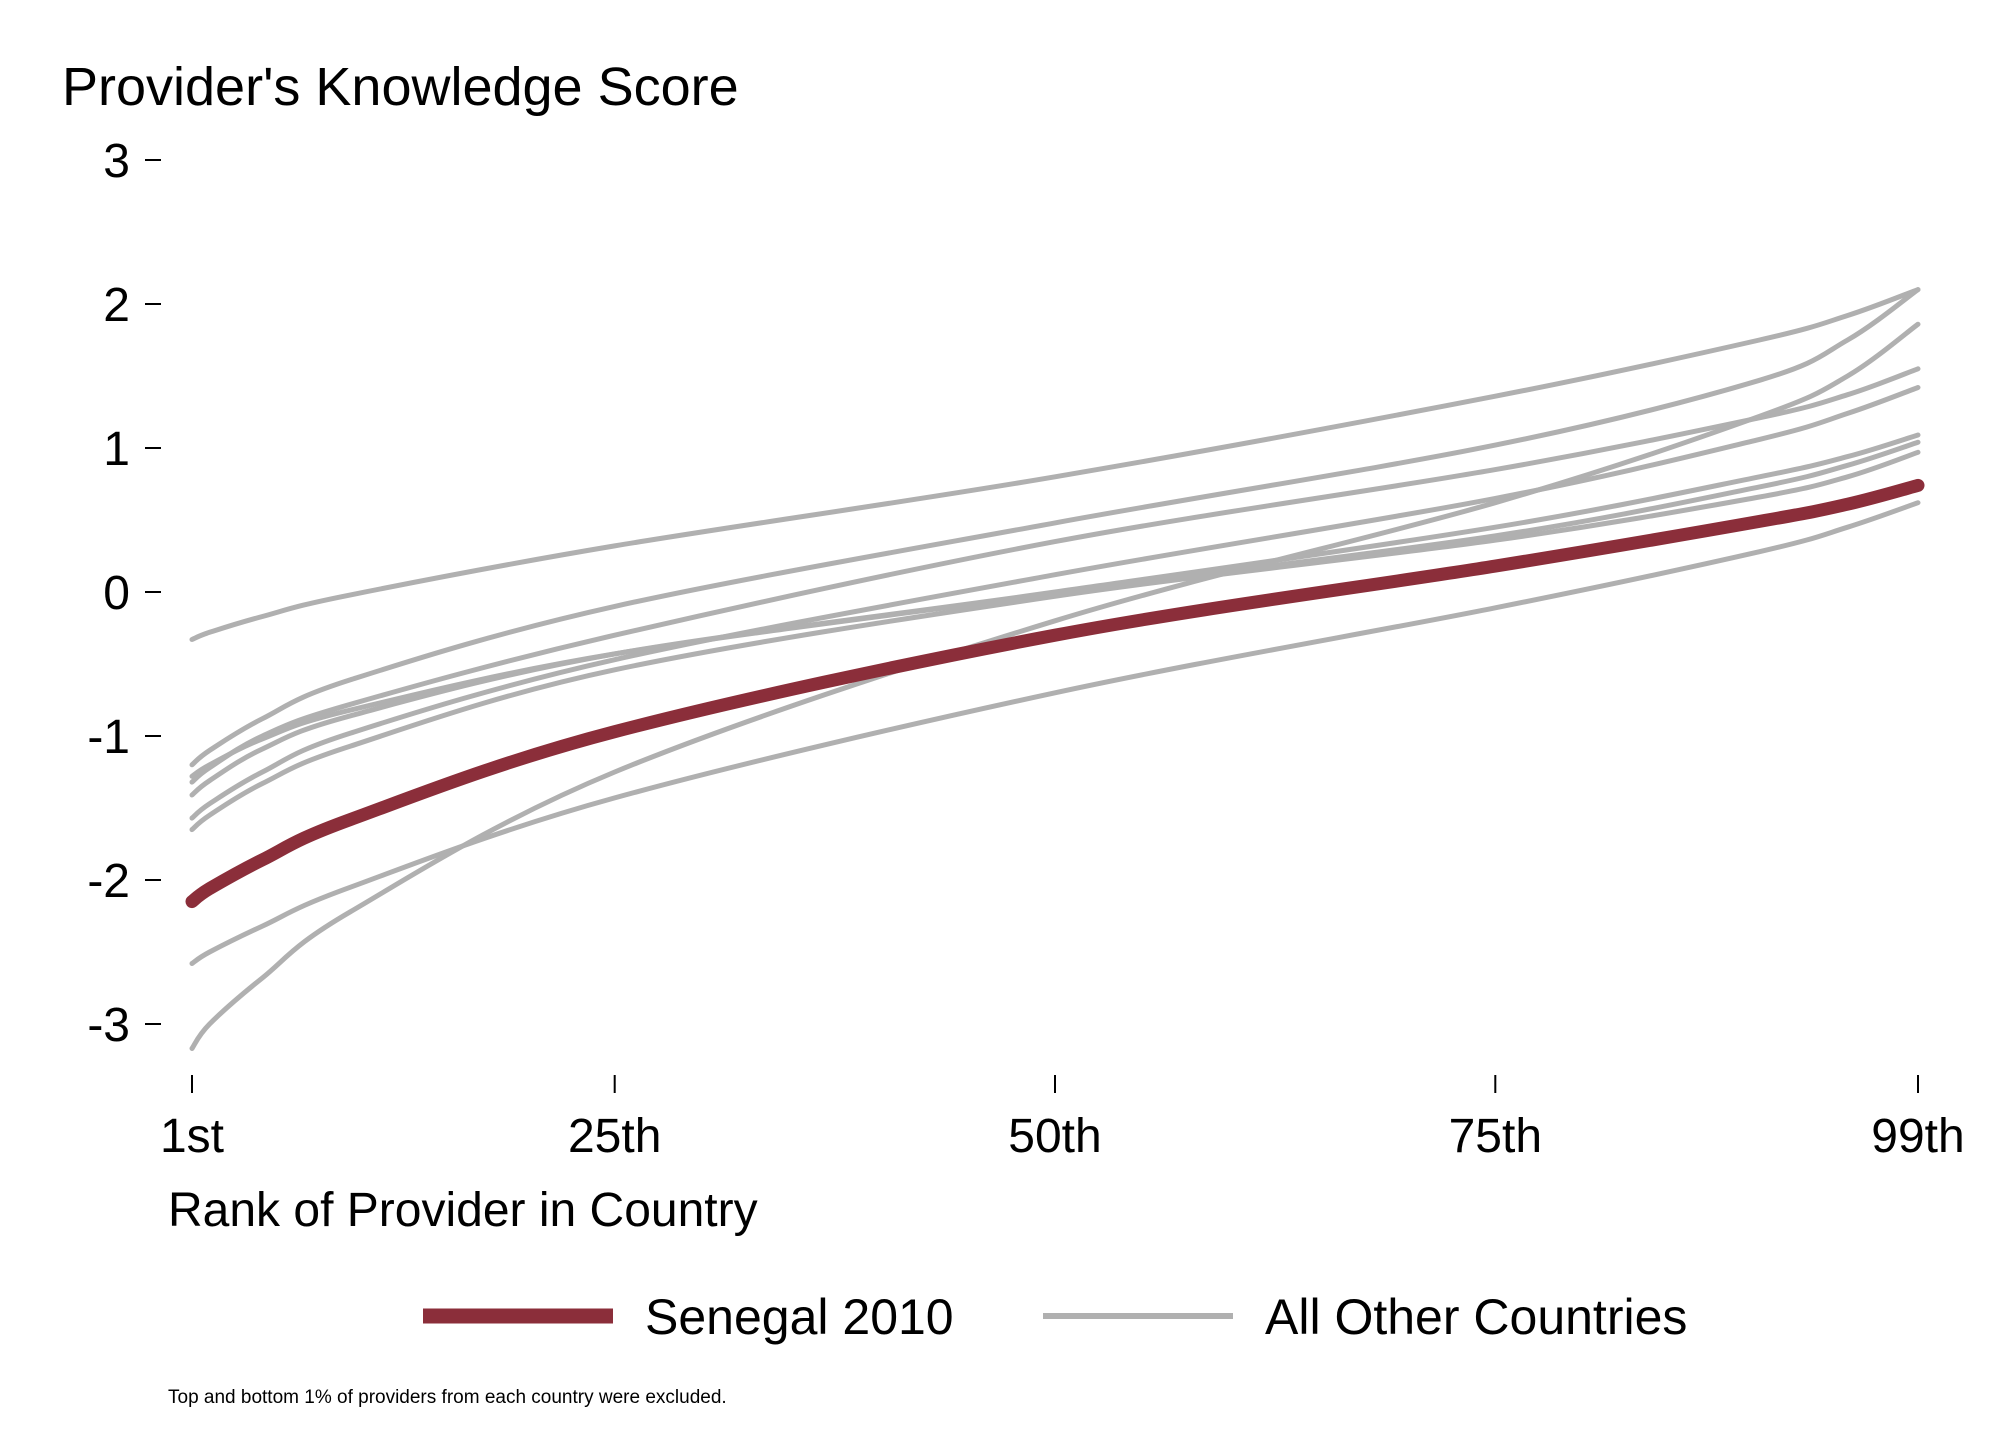  Describe the element at coordinates (1055, 1317) in the screenshot. I see `legend: Senegal 2010 All Other Countries` at that location.